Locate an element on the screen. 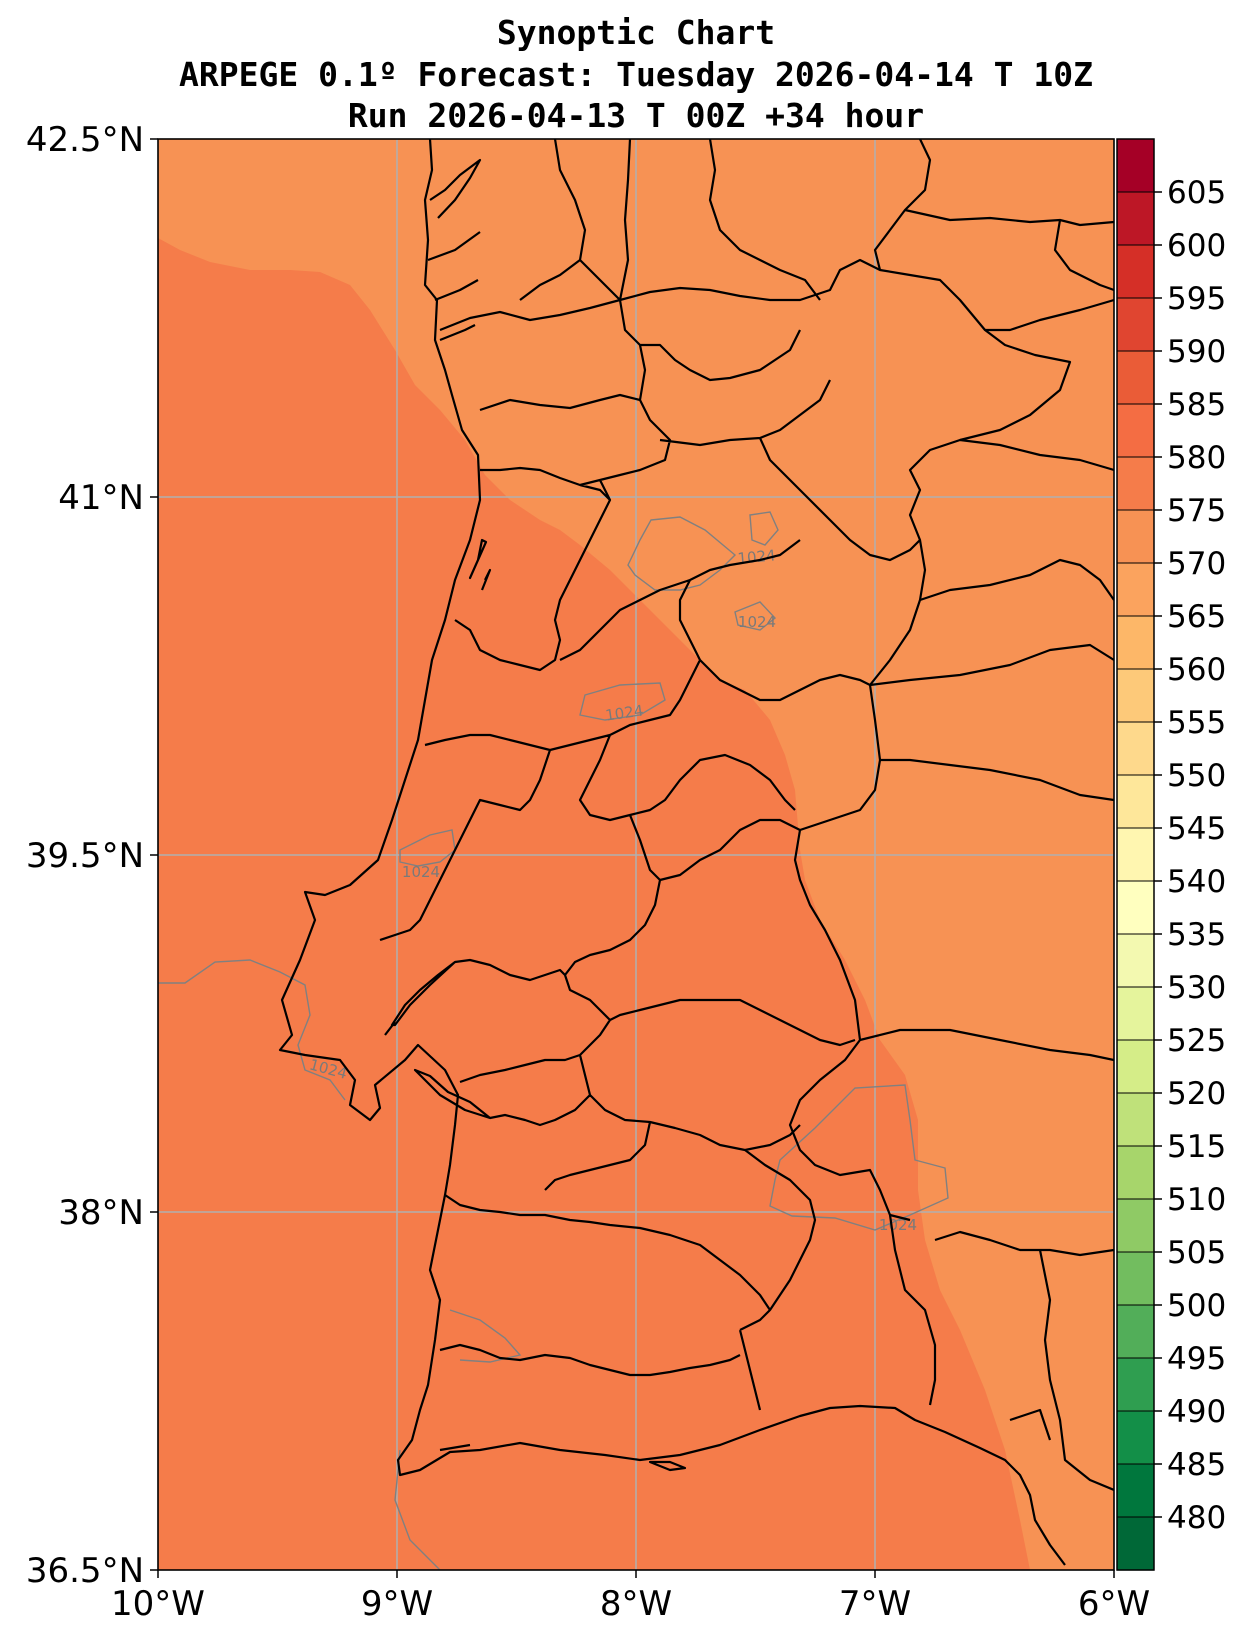  y-axis is located at coordinates (154, 854).